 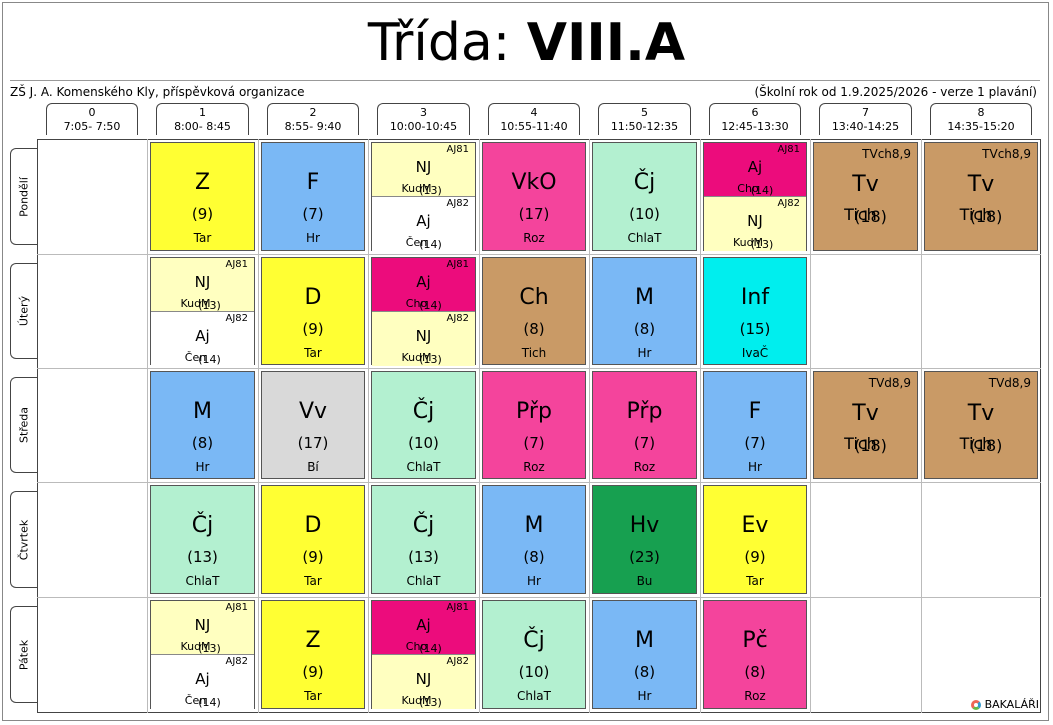 I want to click on period-time: 11:50-12:35, so click(x=644, y=126).